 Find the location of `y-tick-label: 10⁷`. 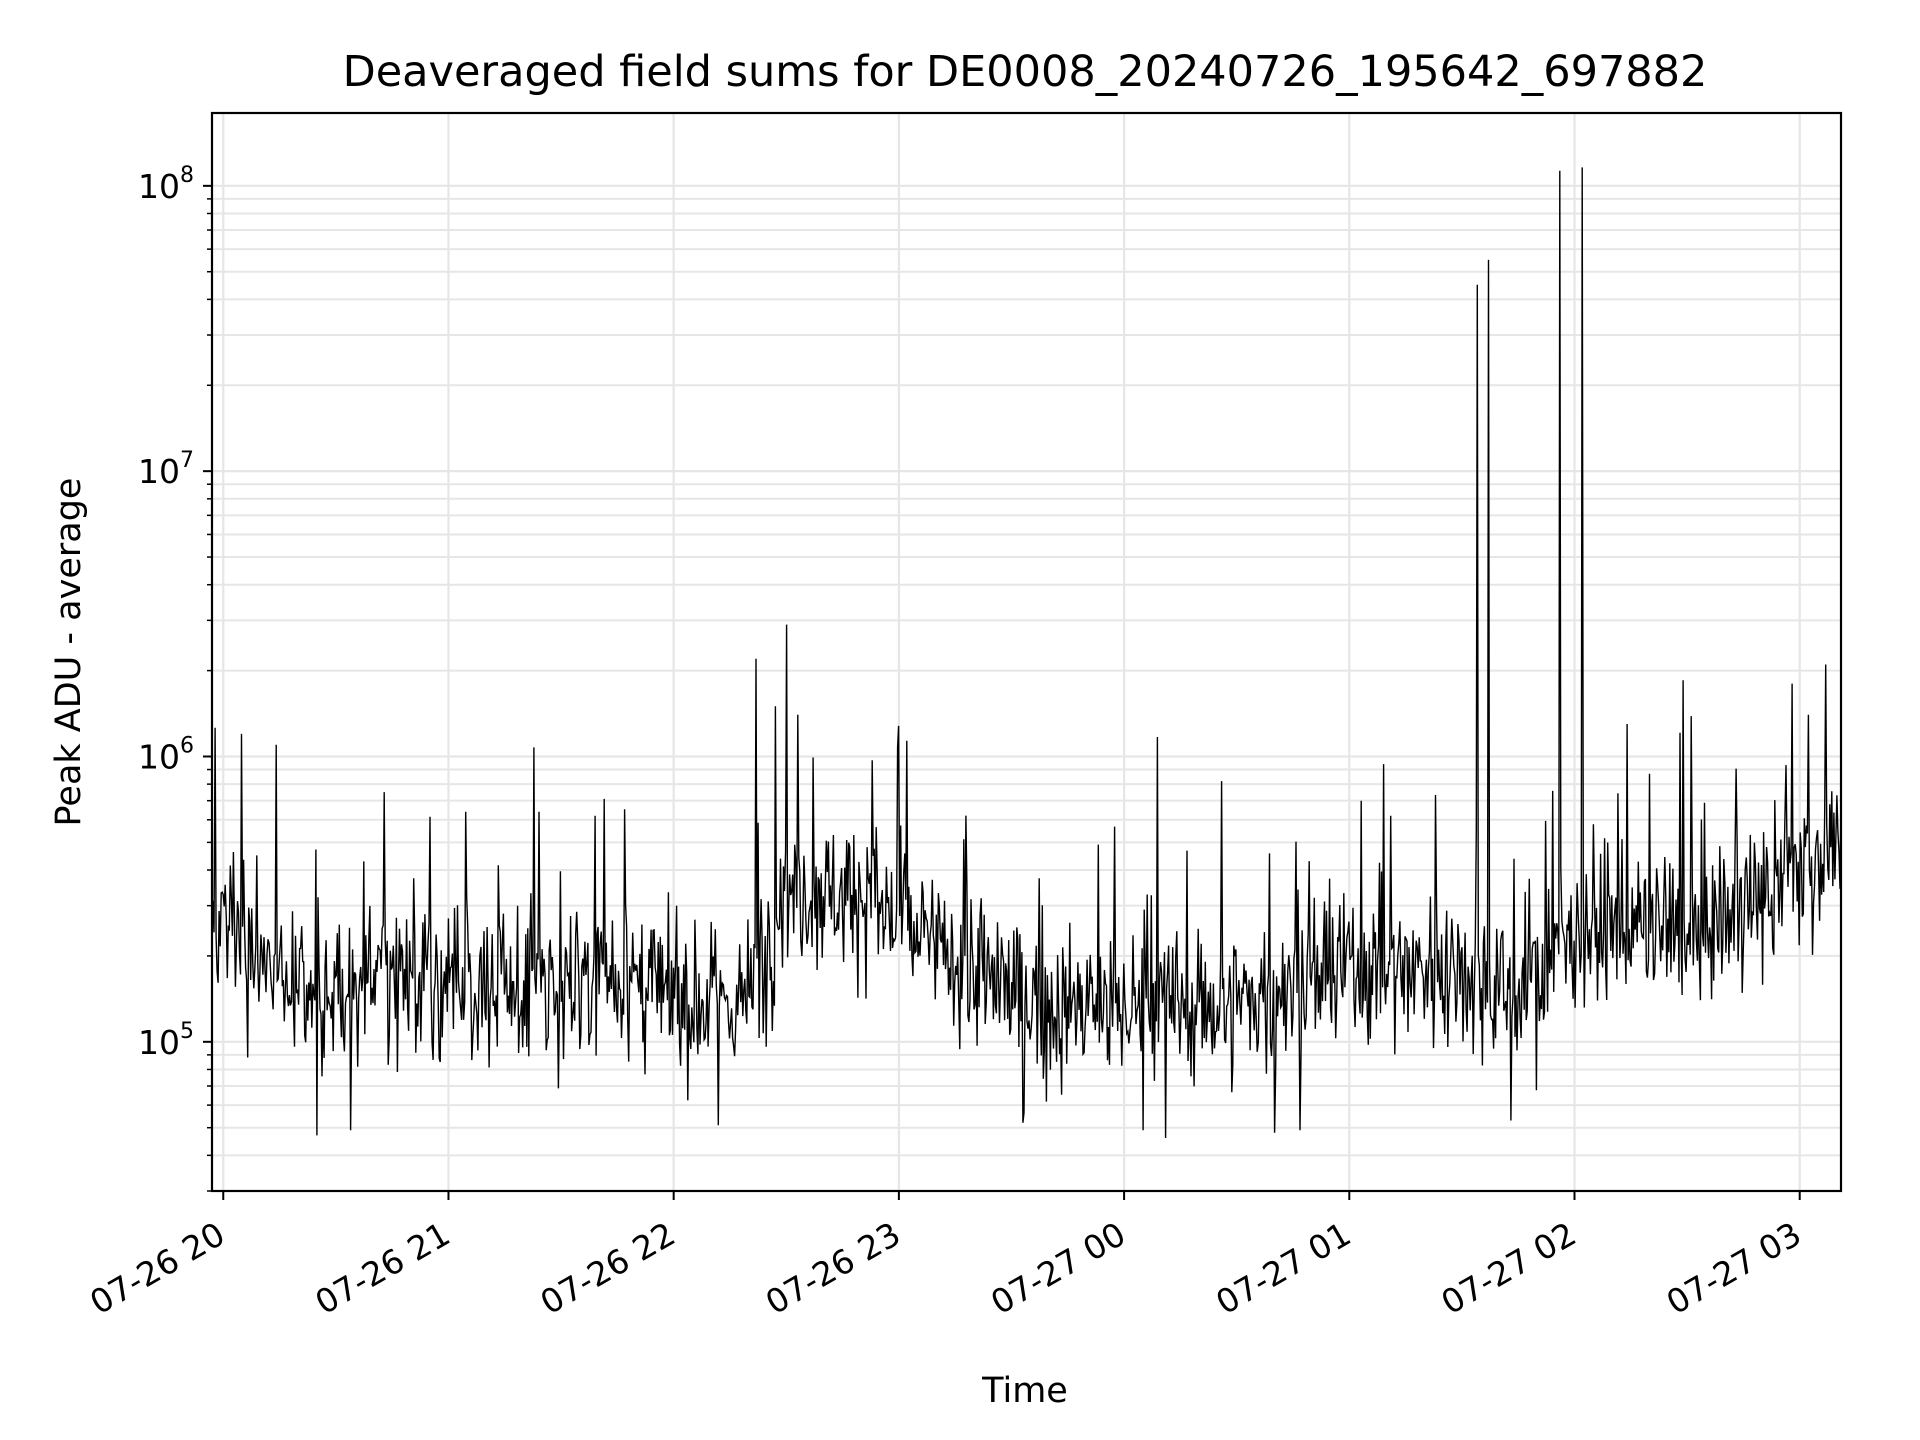

y-tick-label: 10⁷ is located at coordinates (166, 469).